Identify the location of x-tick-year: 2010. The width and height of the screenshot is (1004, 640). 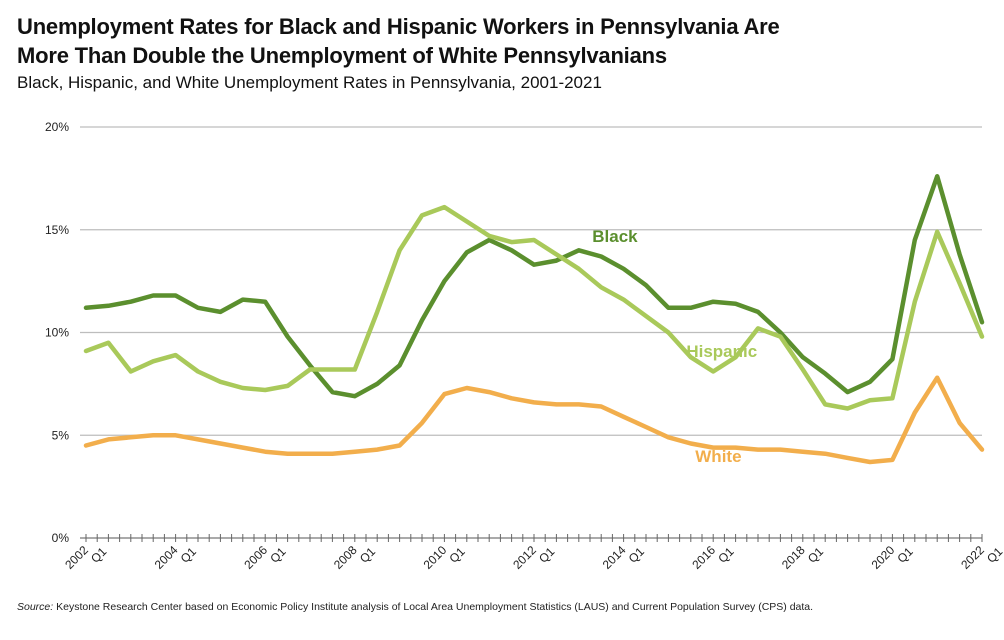
(435, 557).